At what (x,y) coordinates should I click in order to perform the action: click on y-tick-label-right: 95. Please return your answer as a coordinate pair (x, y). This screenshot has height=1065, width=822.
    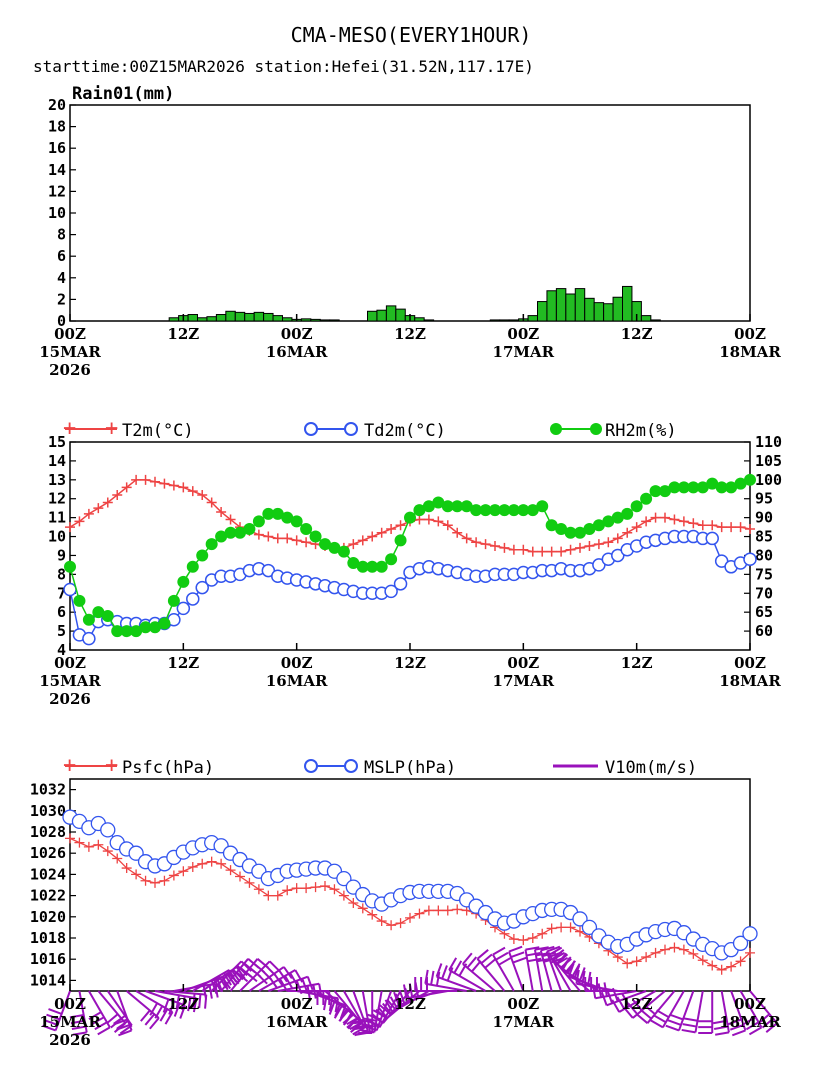
    Looking at the image, I should click on (764, 499).